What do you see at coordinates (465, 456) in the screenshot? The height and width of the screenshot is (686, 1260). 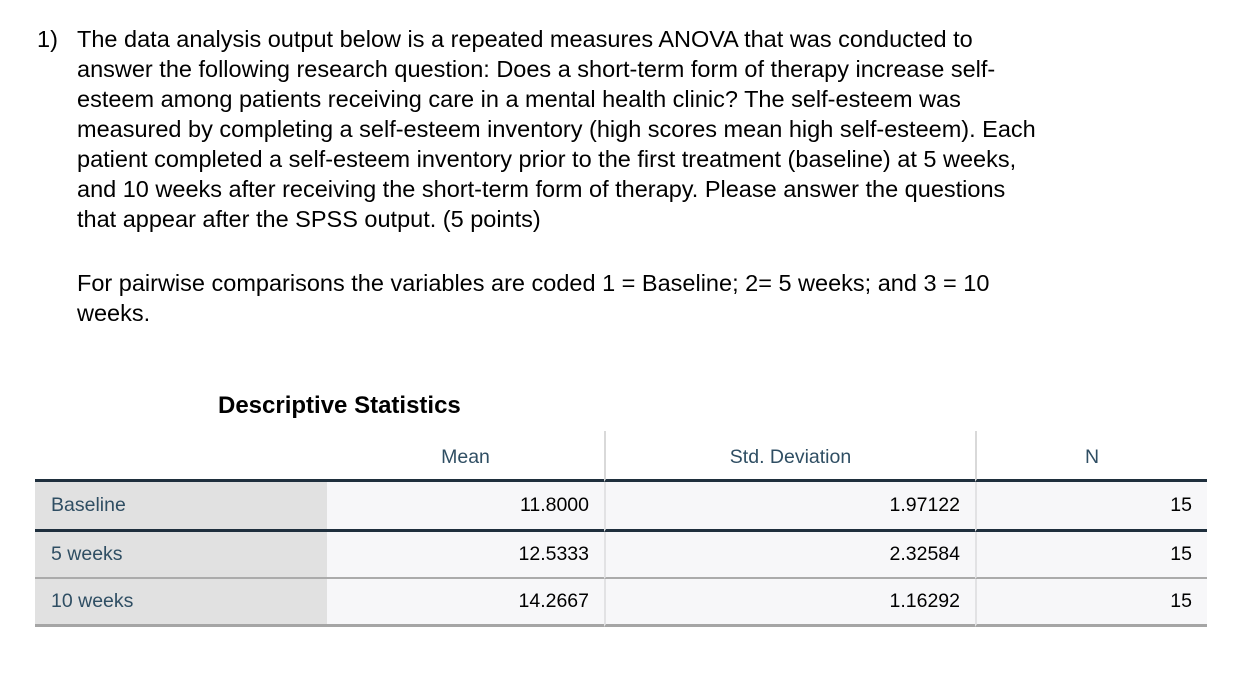 I see `column-header-mean: Mean` at bounding box center [465, 456].